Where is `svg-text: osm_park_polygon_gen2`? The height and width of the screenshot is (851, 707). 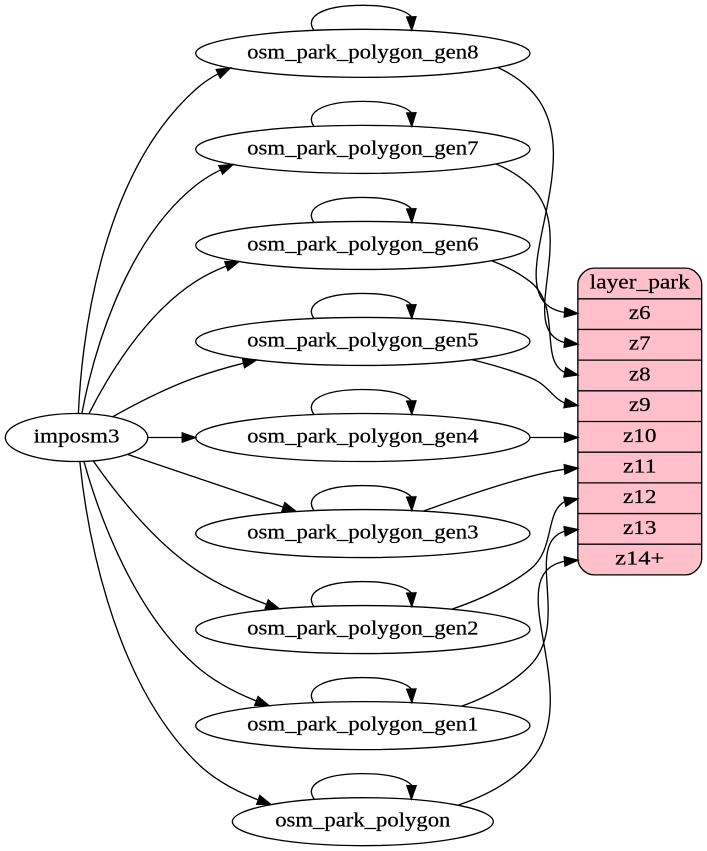 svg-text: osm_park_polygon_gen2 is located at coordinates (362, 628).